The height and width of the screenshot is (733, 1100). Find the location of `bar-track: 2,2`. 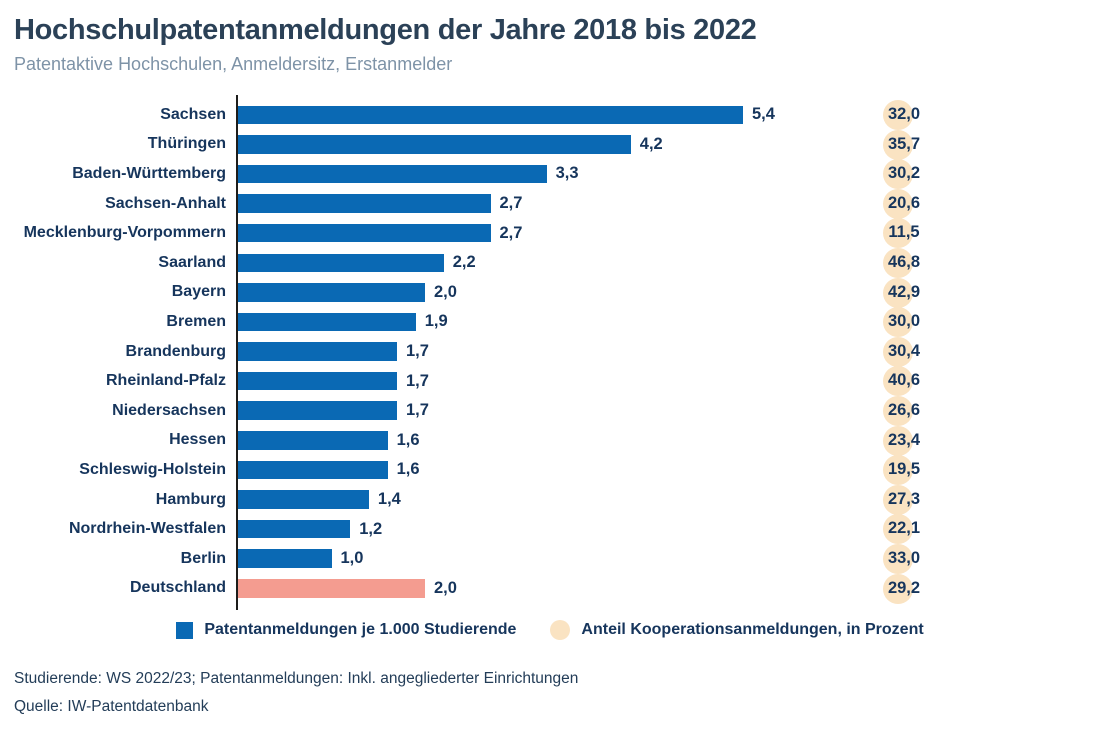

bar-track: 2,2 is located at coordinates (357, 263).